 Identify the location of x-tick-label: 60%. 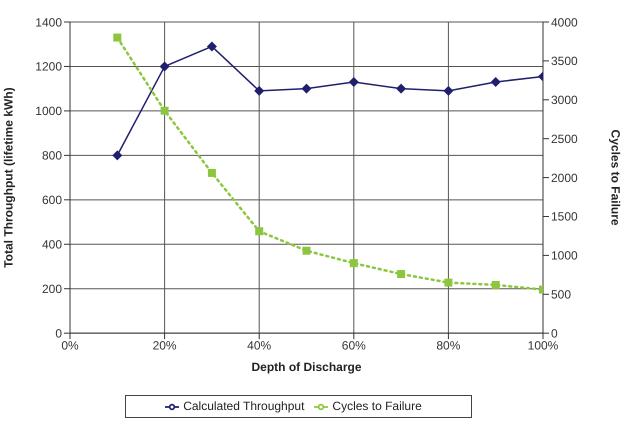
(354, 345).